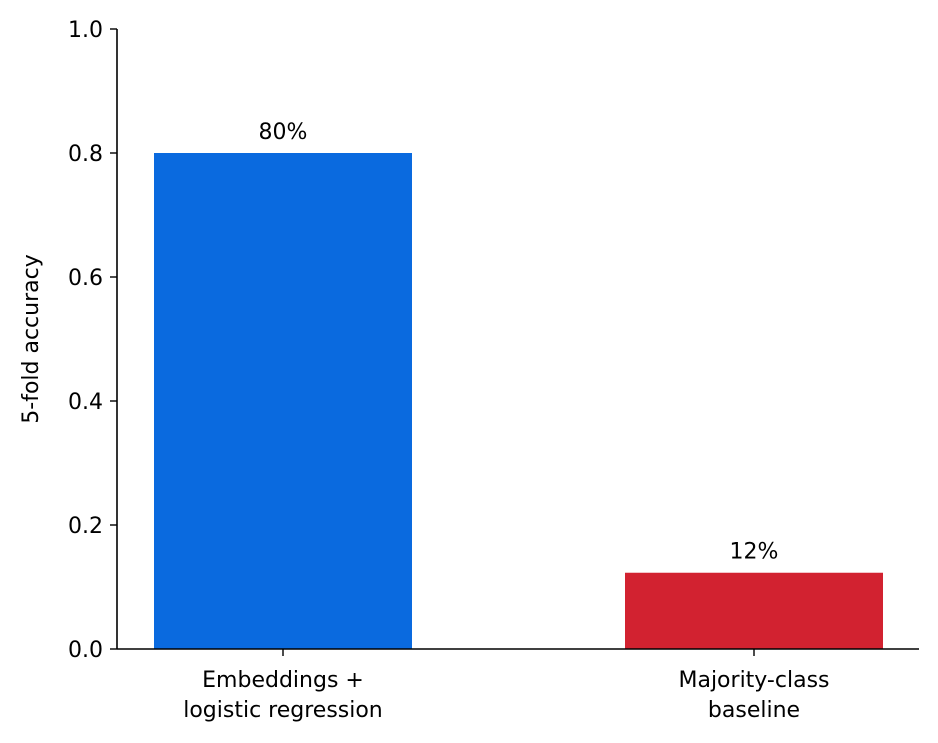 The image size is (938, 743). Describe the element at coordinates (754, 552) in the screenshot. I see `bar-value-label-2: 12%` at that location.